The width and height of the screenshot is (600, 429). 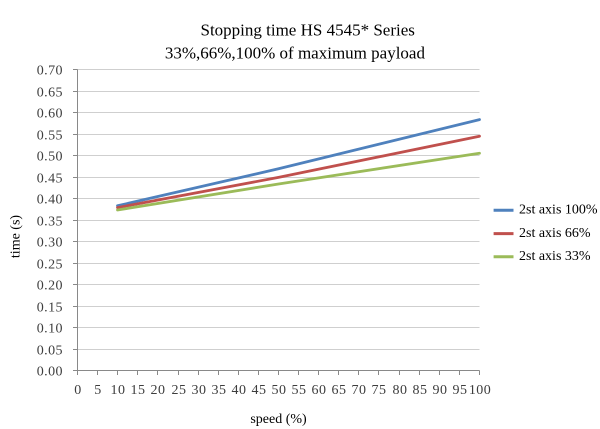 I want to click on svg-text: 0.20, so click(x=50, y=286).